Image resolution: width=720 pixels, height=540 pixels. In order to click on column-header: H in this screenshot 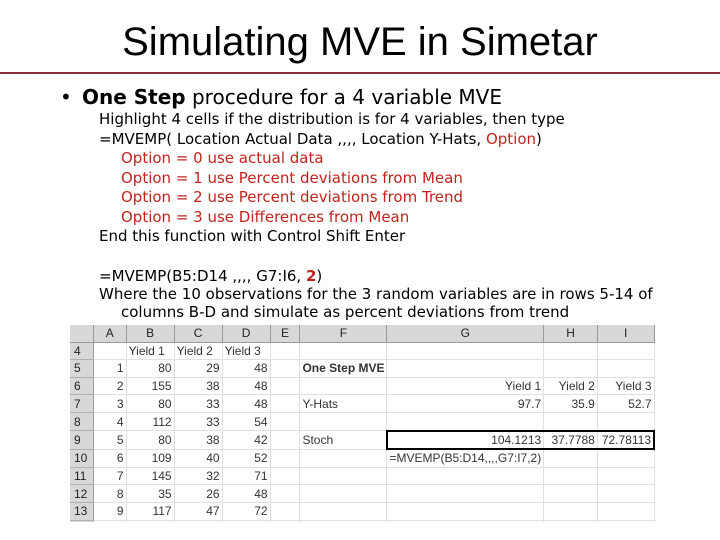, I will do `click(570, 334)`.